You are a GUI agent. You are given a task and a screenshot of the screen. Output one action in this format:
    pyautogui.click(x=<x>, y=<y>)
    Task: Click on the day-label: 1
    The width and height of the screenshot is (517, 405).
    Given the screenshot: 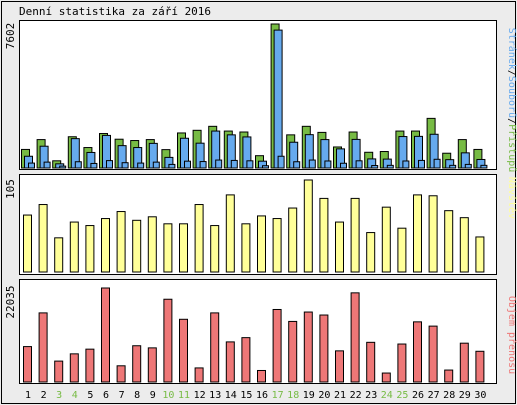 What is the action you would take?
    pyautogui.click(x=28, y=395)
    